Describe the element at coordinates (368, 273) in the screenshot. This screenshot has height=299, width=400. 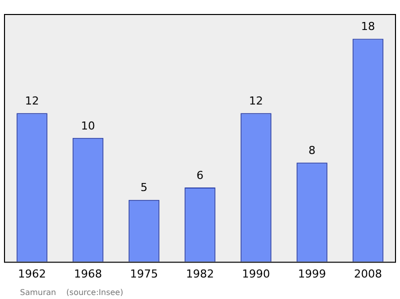
I see `x-tick-label: 2008` at that location.